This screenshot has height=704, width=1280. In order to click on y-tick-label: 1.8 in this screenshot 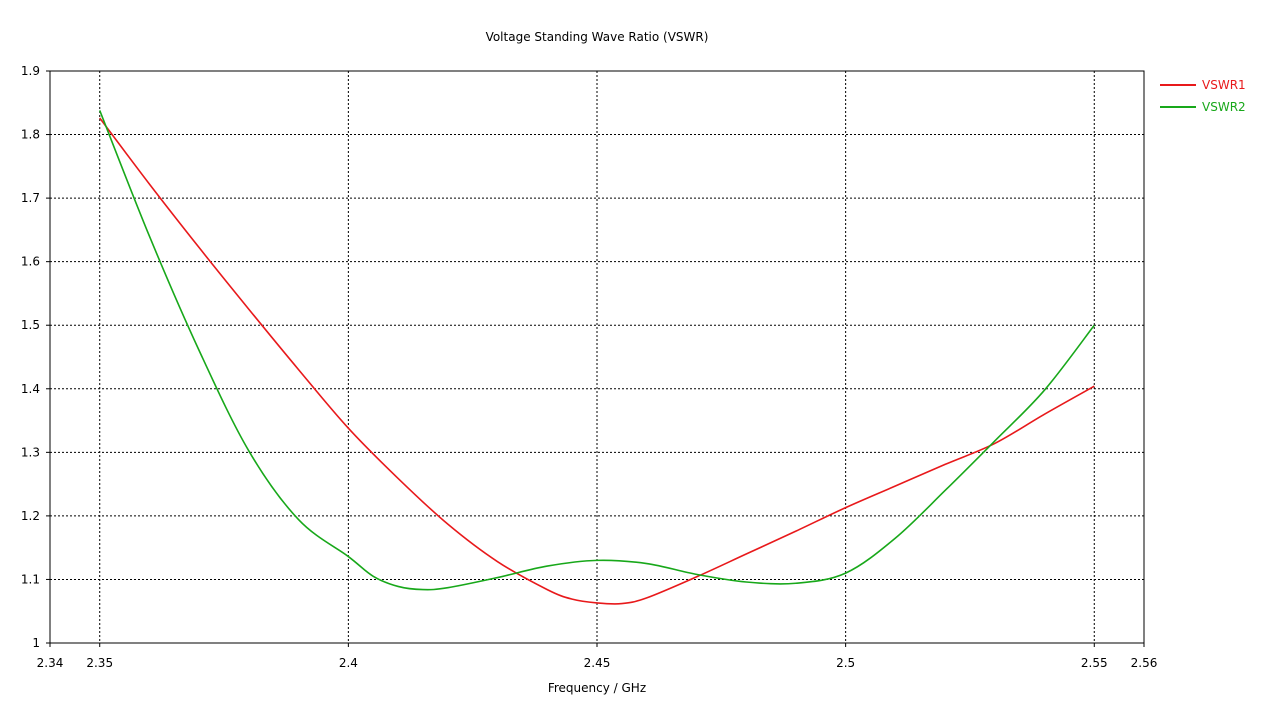, I will do `click(30, 135)`.